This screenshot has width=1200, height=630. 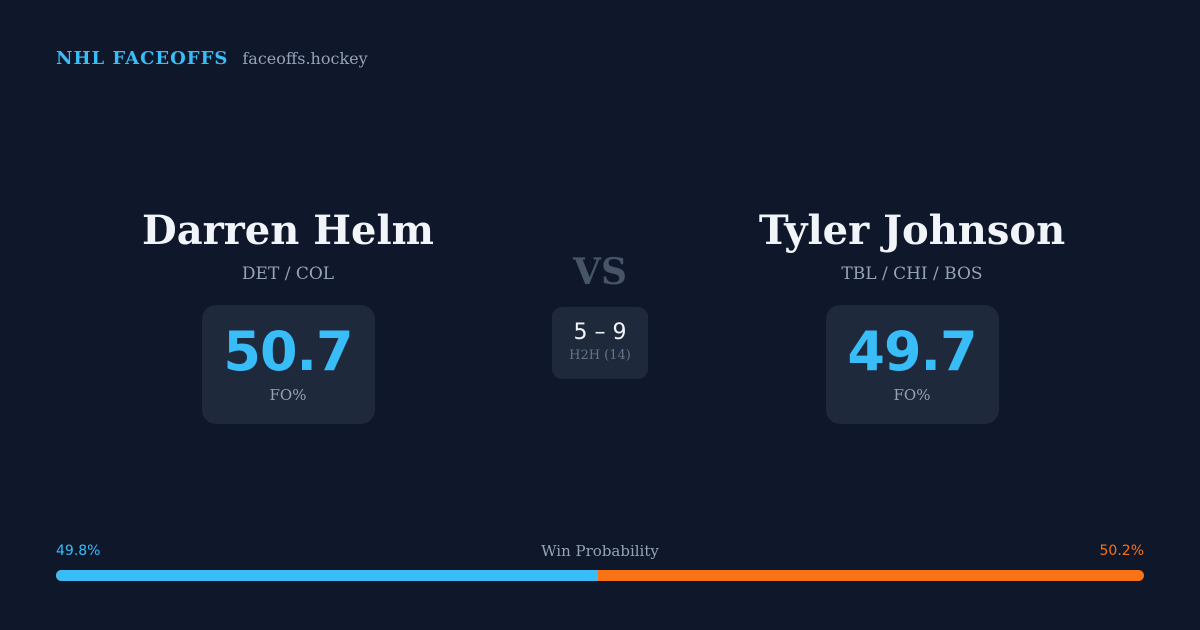 I want to click on brand-name: NHL FACEOFFS, so click(x=142, y=58).